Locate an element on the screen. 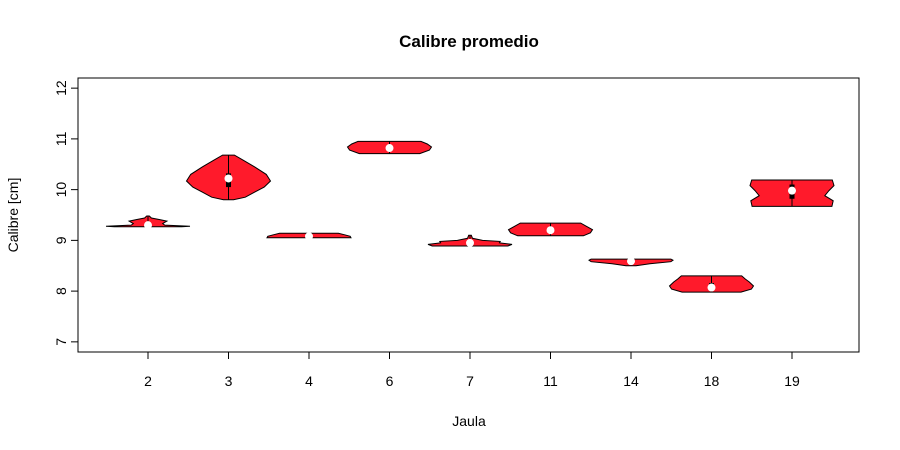 The image size is (900, 450). x-tick-label: 18 is located at coordinates (712, 381).